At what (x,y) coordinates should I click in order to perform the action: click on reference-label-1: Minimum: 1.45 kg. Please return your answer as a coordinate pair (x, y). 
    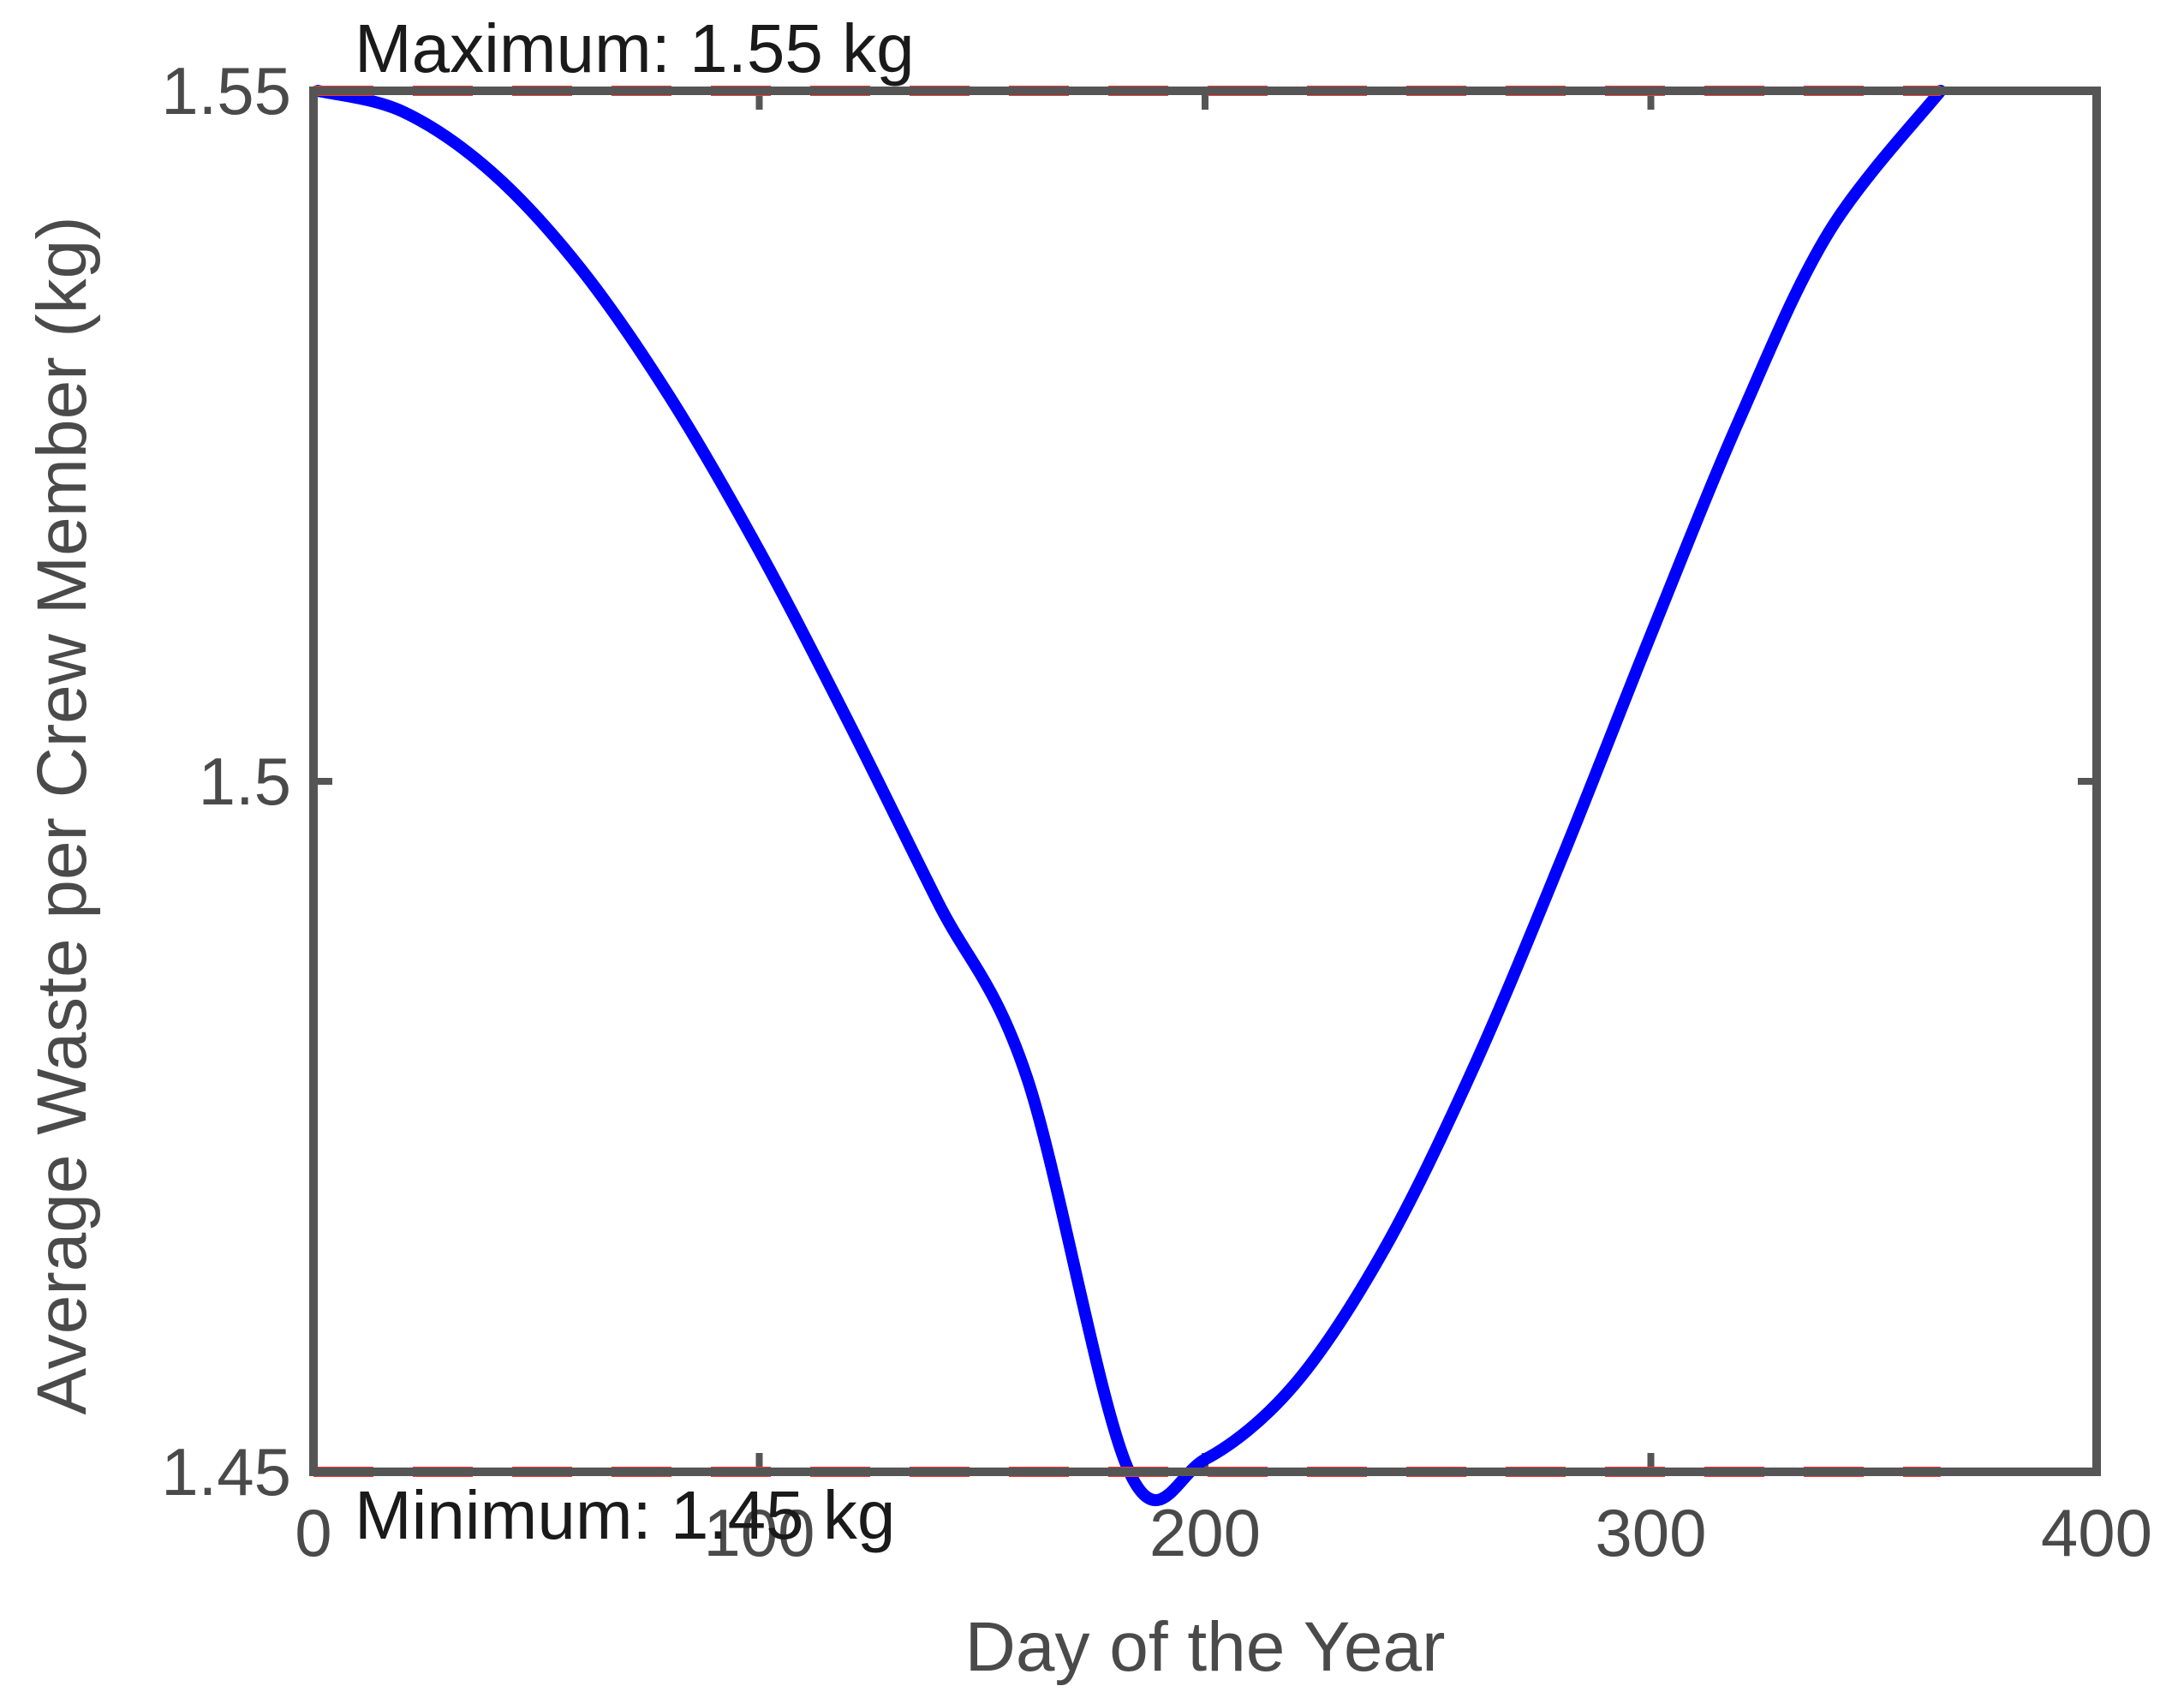
    Looking at the image, I should click on (625, 1515).